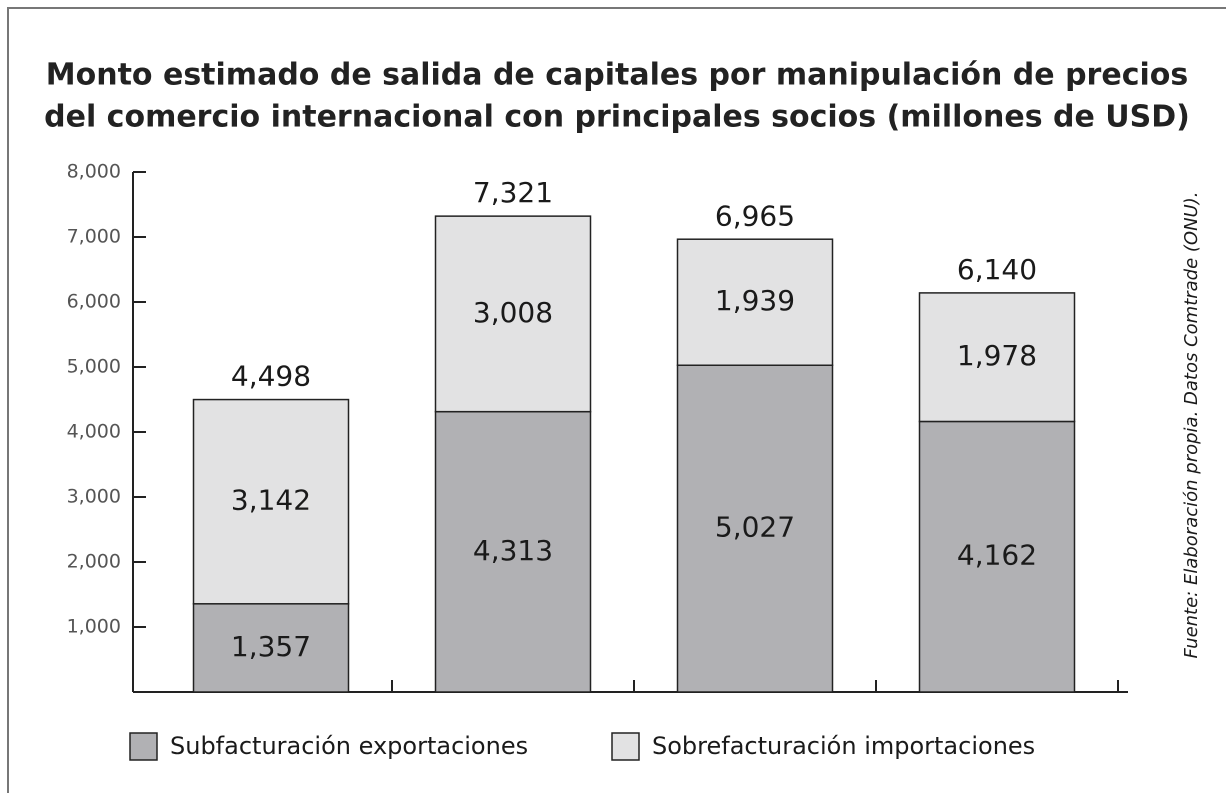 This screenshot has width=1226, height=793. I want to click on y-tick-label: 1,000, so click(94, 627).